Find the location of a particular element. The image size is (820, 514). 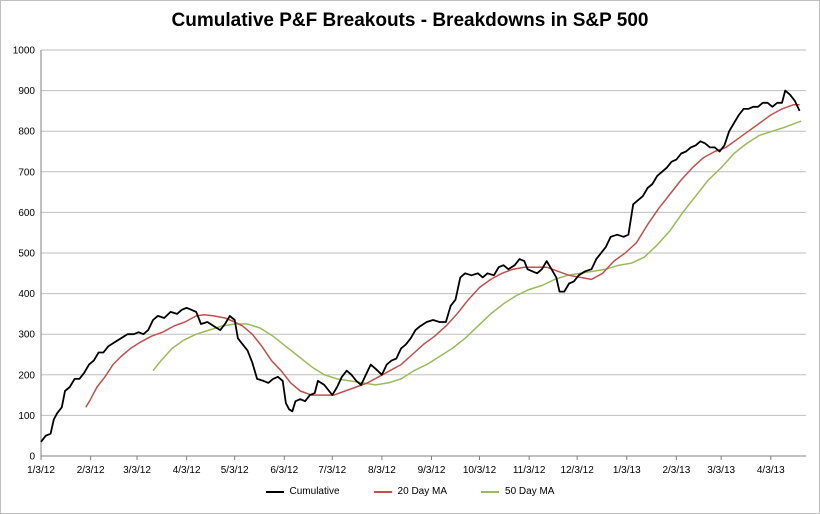

y-tick-label-800: 800 is located at coordinates (26, 132).